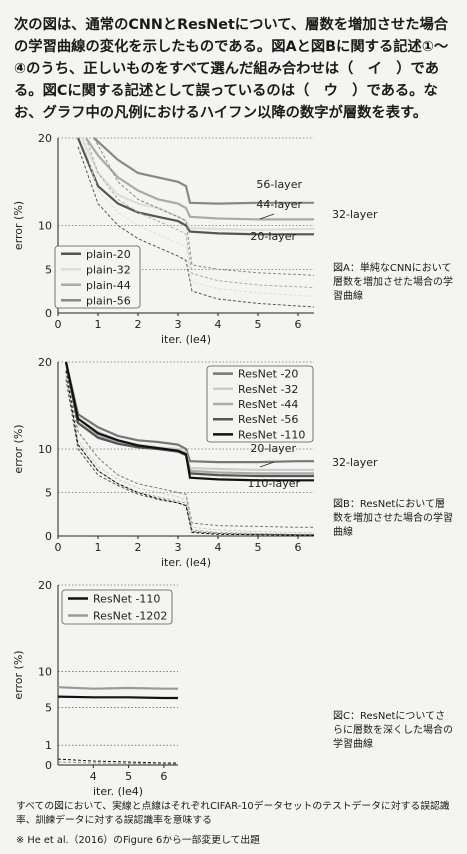 The image size is (467, 854). What do you see at coordinates (108, 285) in the screenshot?
I see `legend-label: plain-44` at bounding box center [108, 285].